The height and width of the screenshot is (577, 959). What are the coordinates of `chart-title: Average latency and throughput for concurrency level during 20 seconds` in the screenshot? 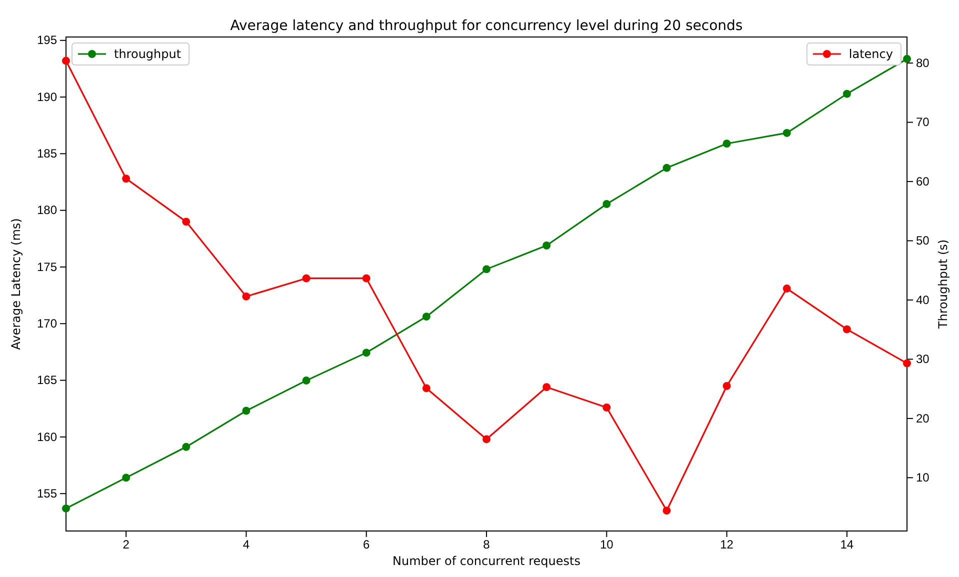 It's located at (486, 26).